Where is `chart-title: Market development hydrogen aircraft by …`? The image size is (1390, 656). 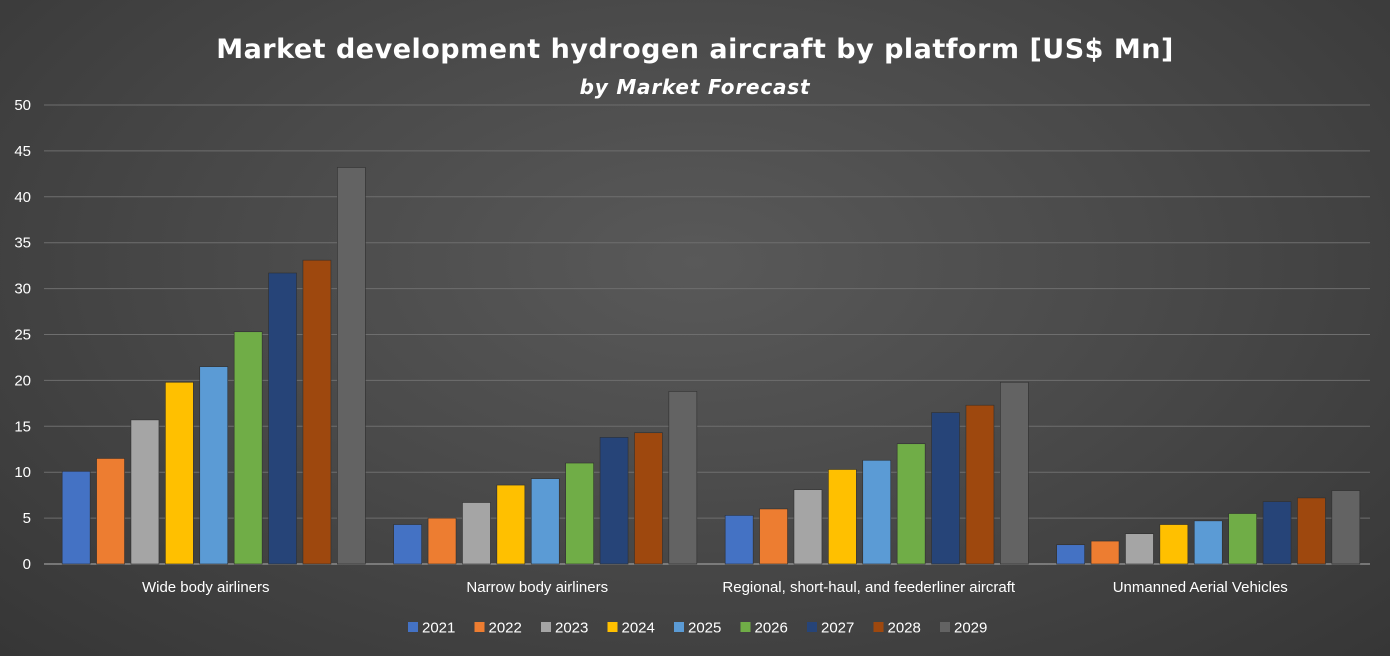 chart-title: Market development hydrogen aircraft by … is located at coordinates (695, 49).